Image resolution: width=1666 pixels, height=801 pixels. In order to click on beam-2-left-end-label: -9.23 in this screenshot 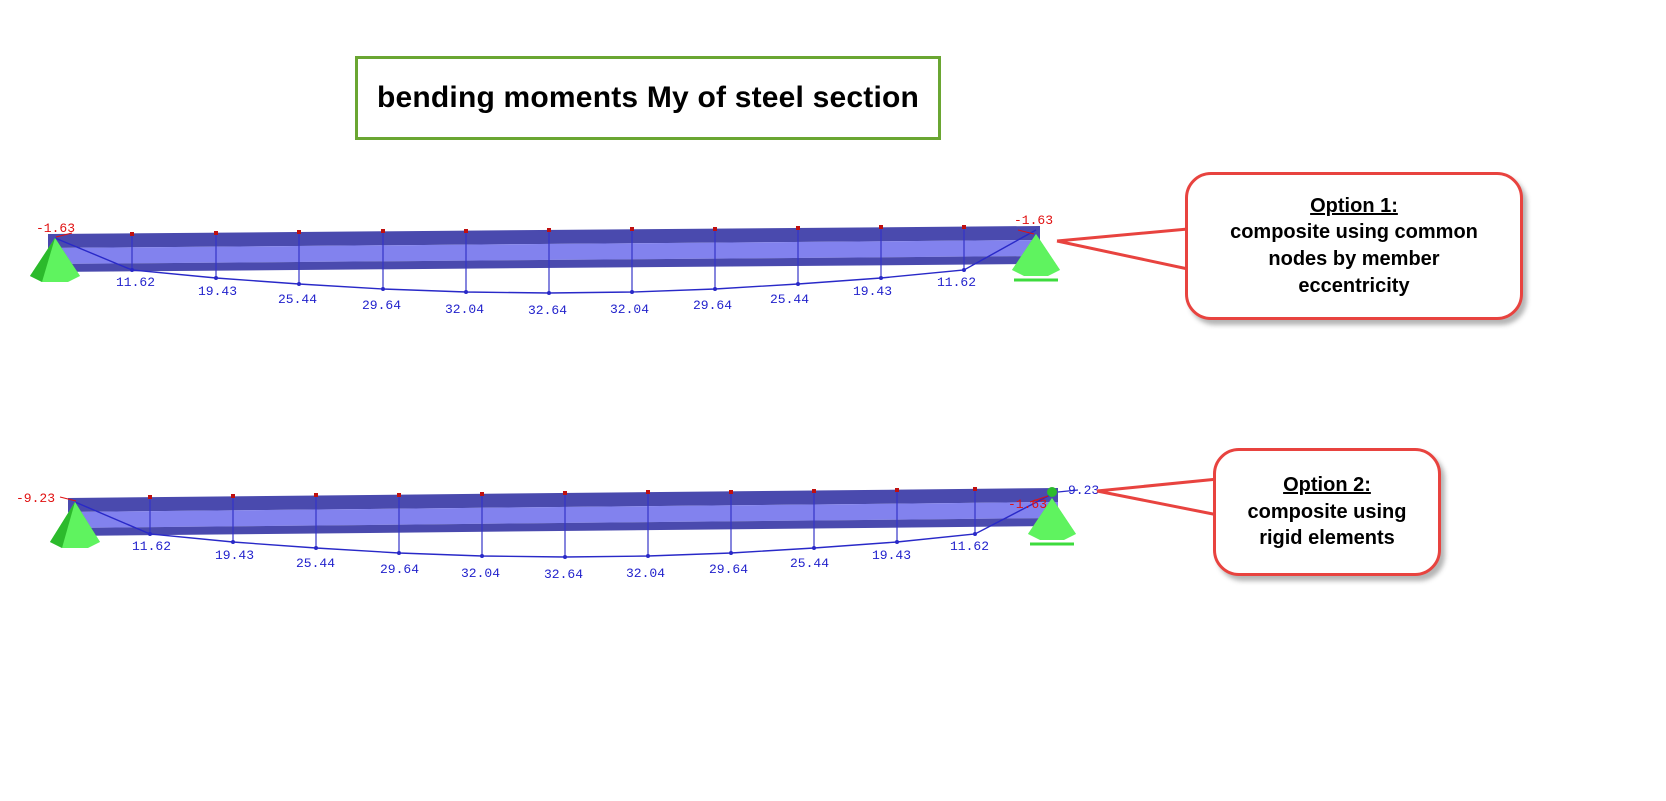, I will do `click(35, 498)`.